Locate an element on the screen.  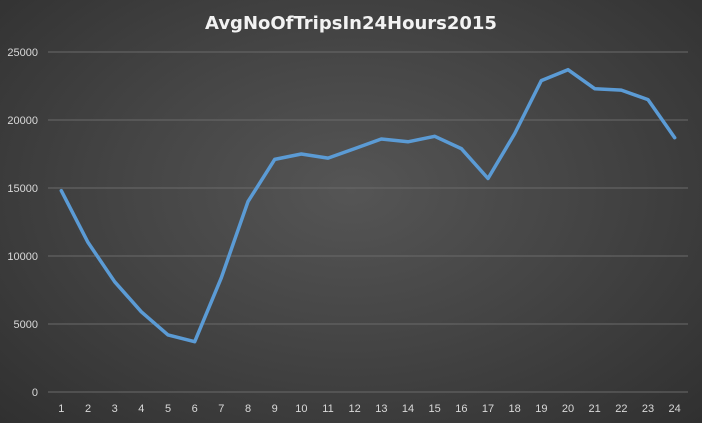
x-tick-label: 10 is located at coordinates (301, 409).